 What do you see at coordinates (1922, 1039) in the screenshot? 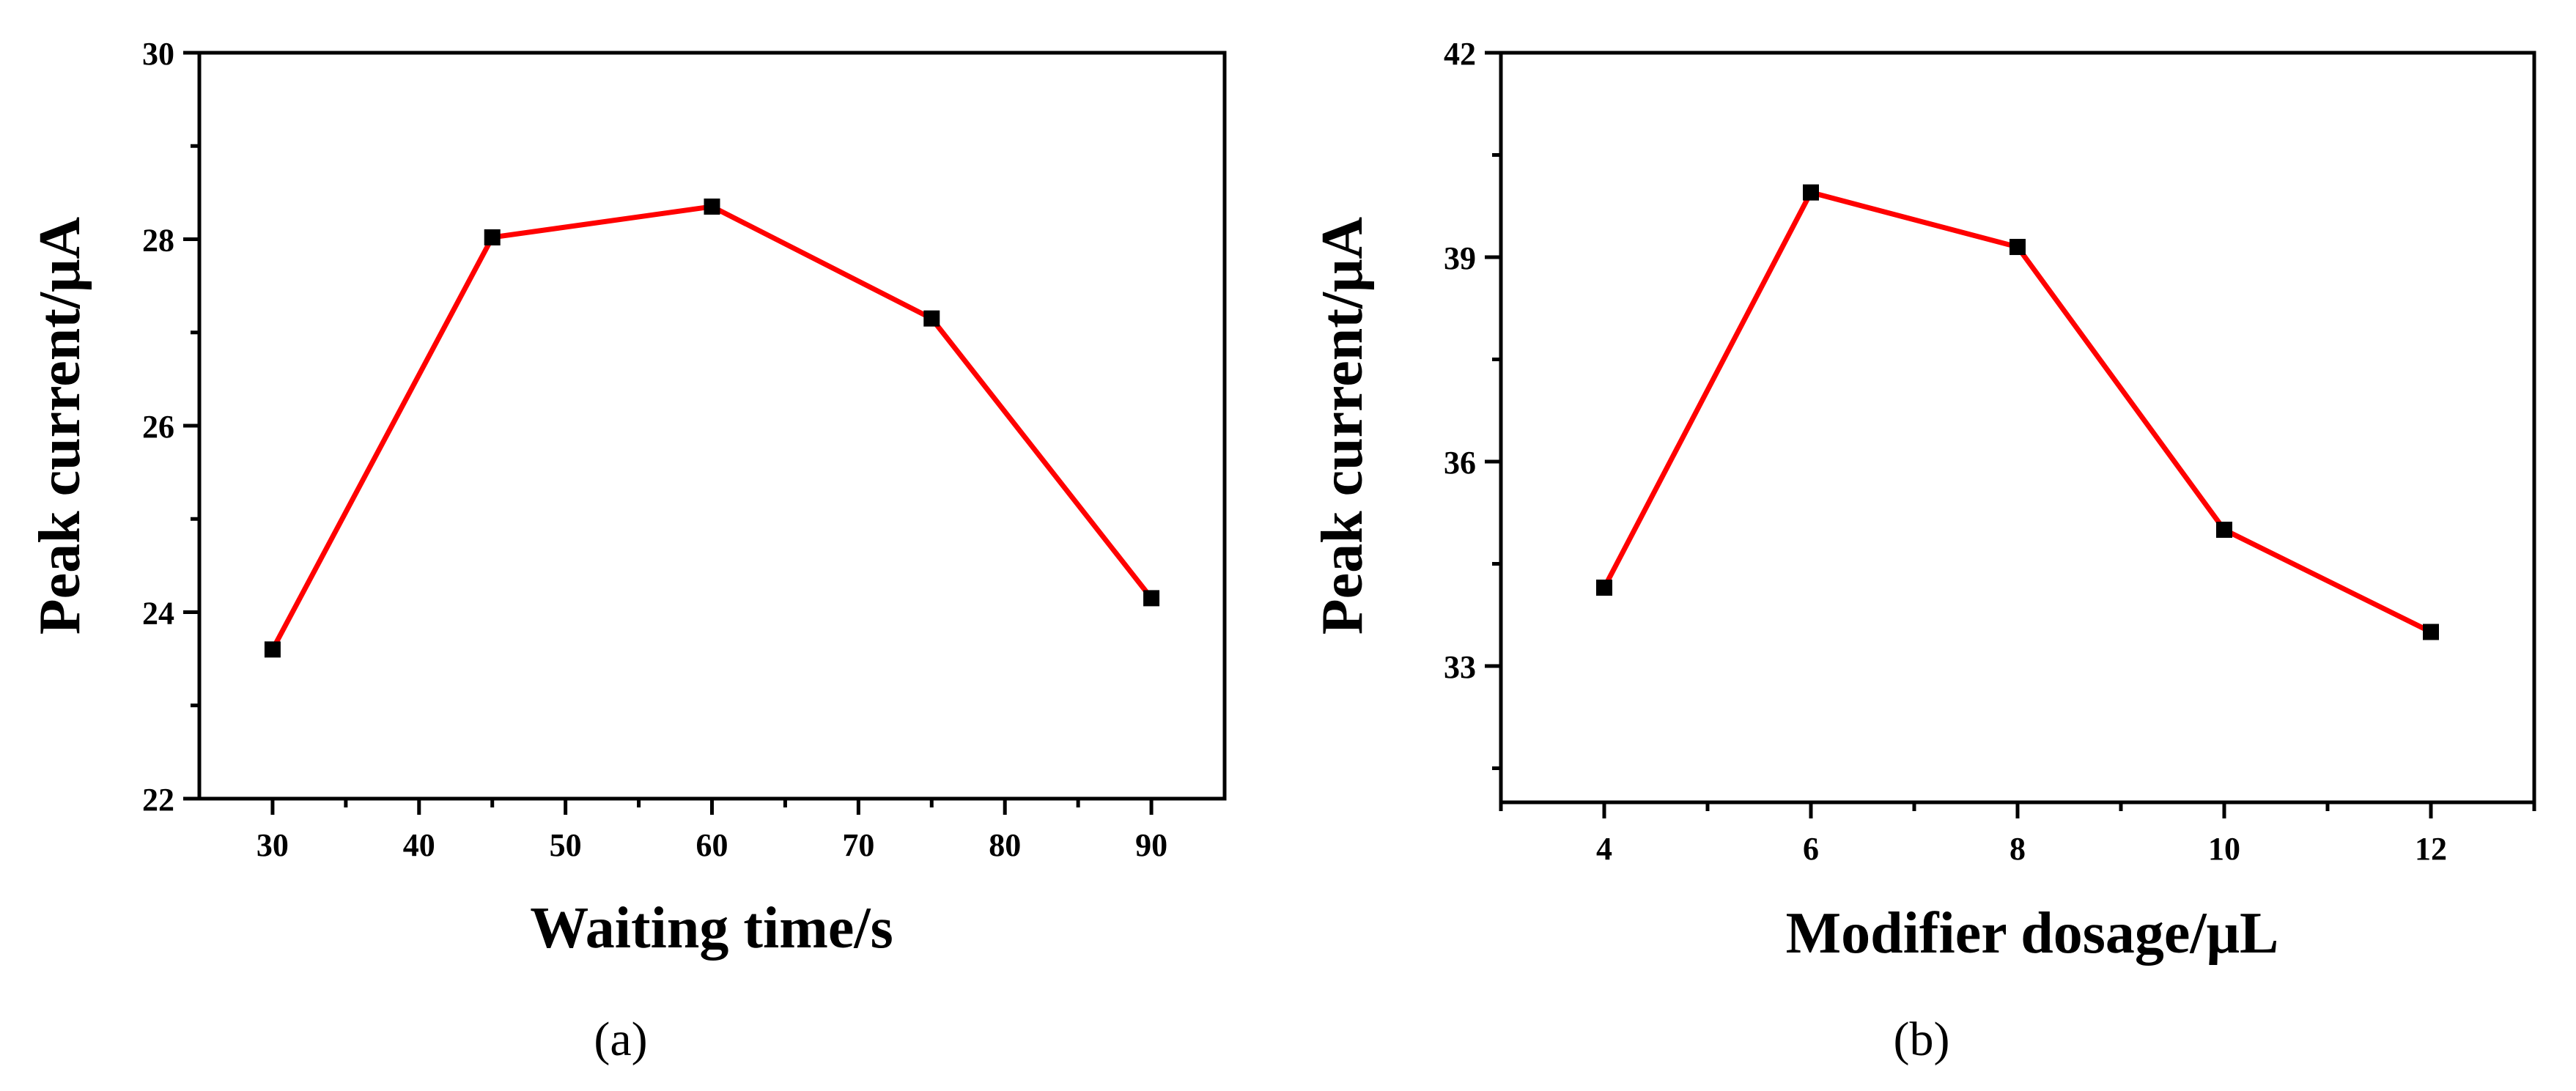
I see `panel-label-b: (b)` at bounding box center [1922, 1039].